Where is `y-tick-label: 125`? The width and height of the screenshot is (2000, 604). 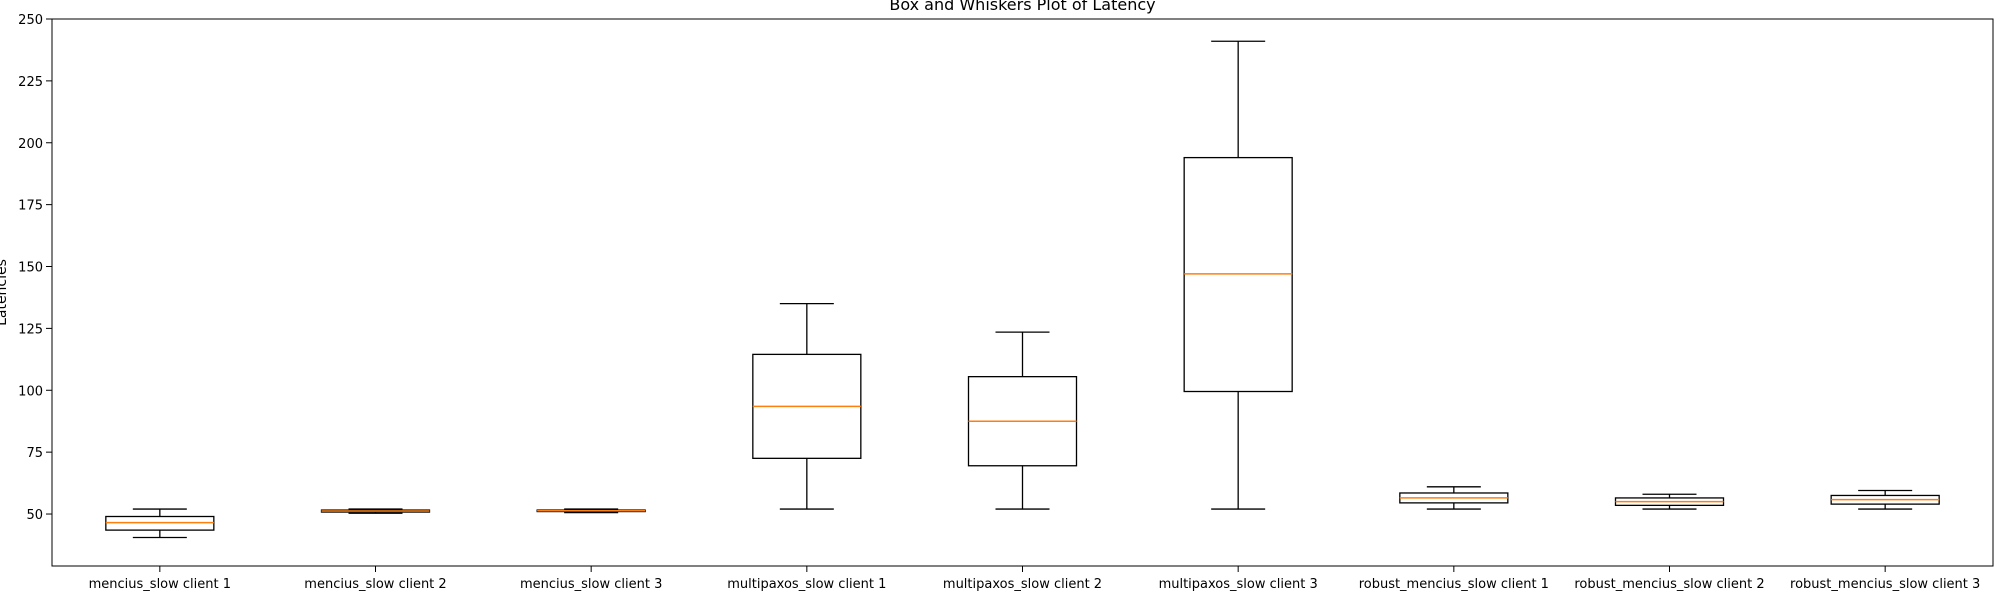
y-tick-label: 125 is located at coordinates (30, 329).